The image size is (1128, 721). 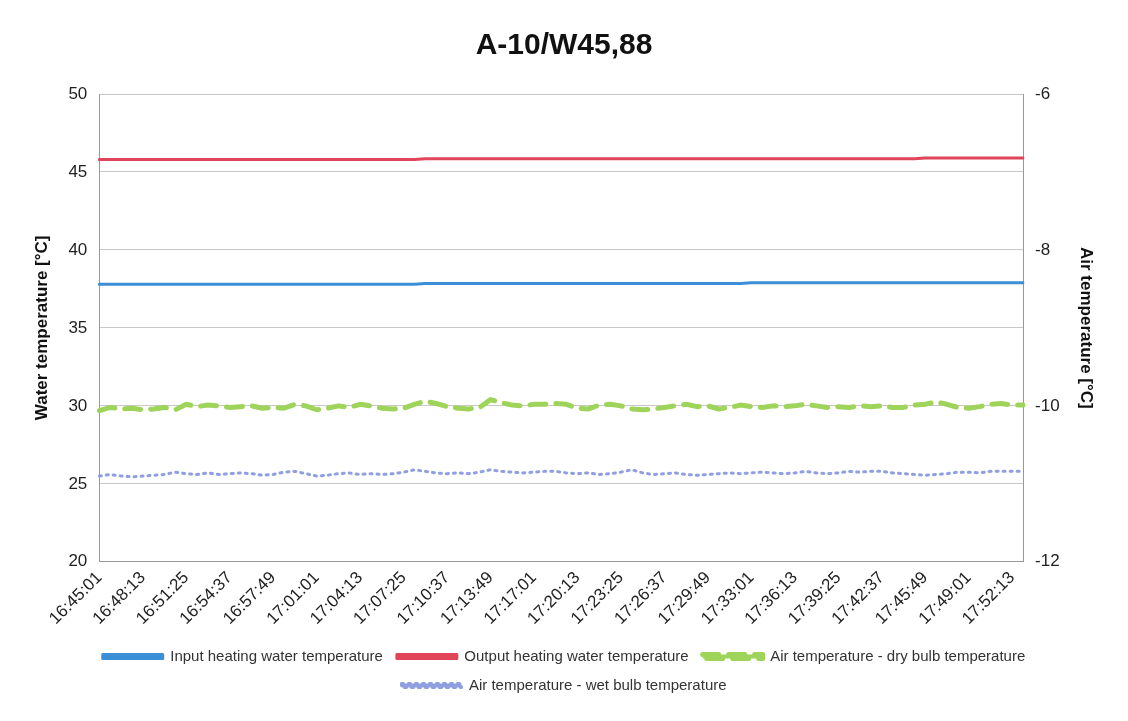 I want to click on chart-title: A-10/W45,88, so click(x=564, y=44).